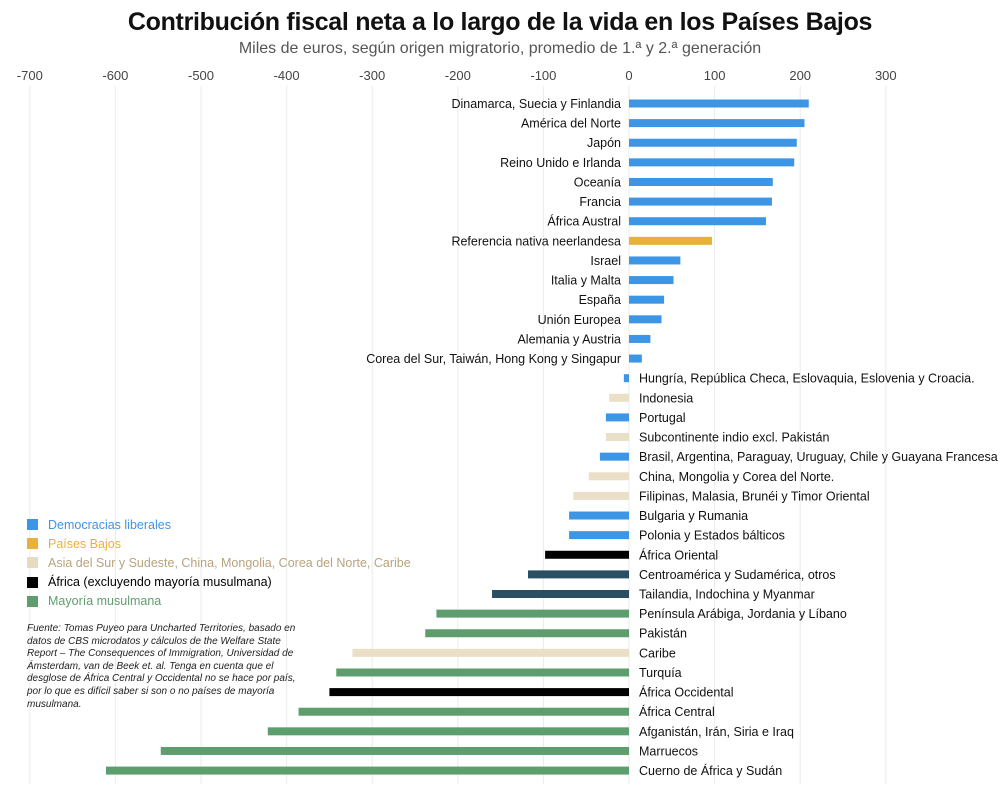 The height and width of the screenshot is (788, 1000). I want to click on category-label: Centroamérica y Sudamérica, otros, so click(737, 575).